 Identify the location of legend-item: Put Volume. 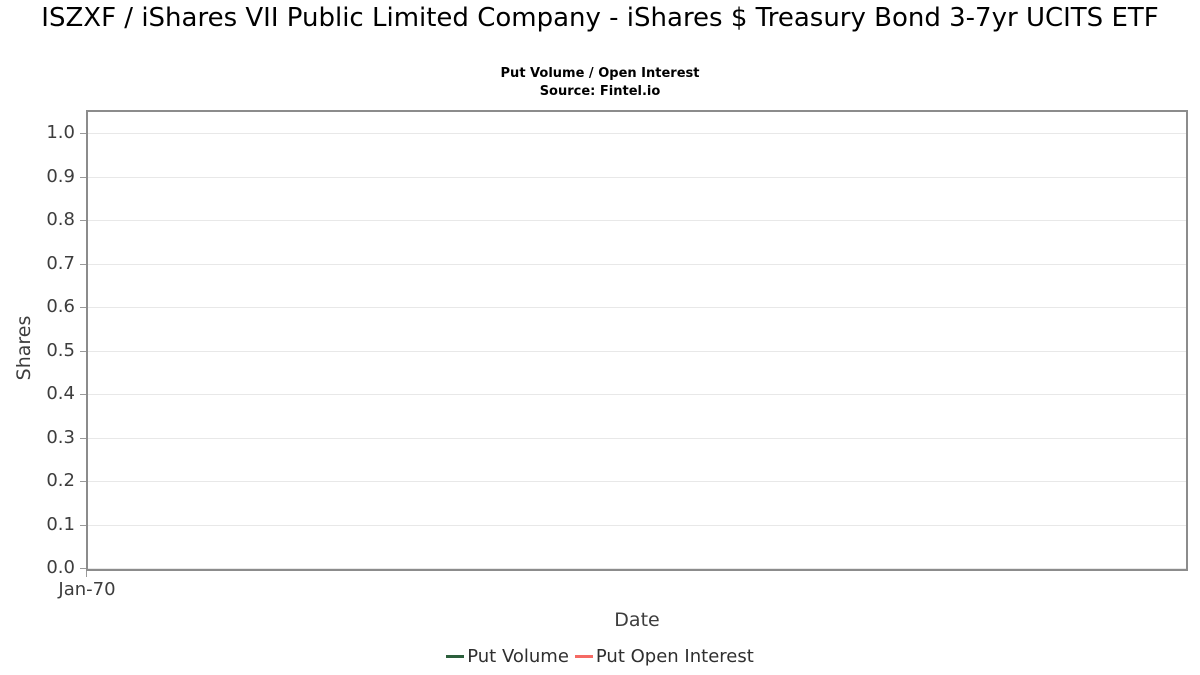
(507, 656).